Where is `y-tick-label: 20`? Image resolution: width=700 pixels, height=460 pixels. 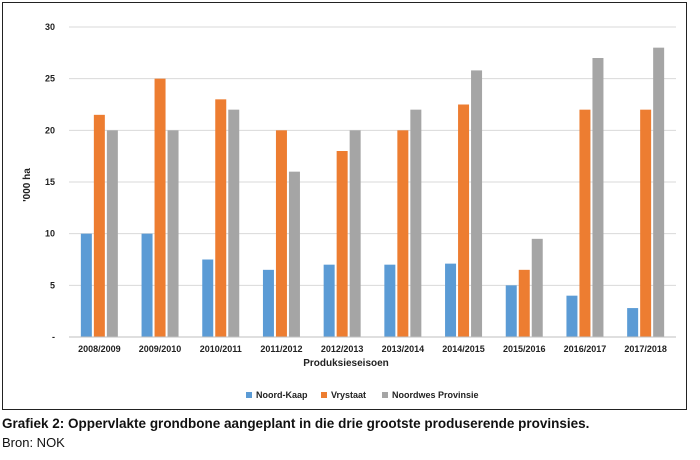
y-tick-label: 20 is located at coordinates (50, 130).